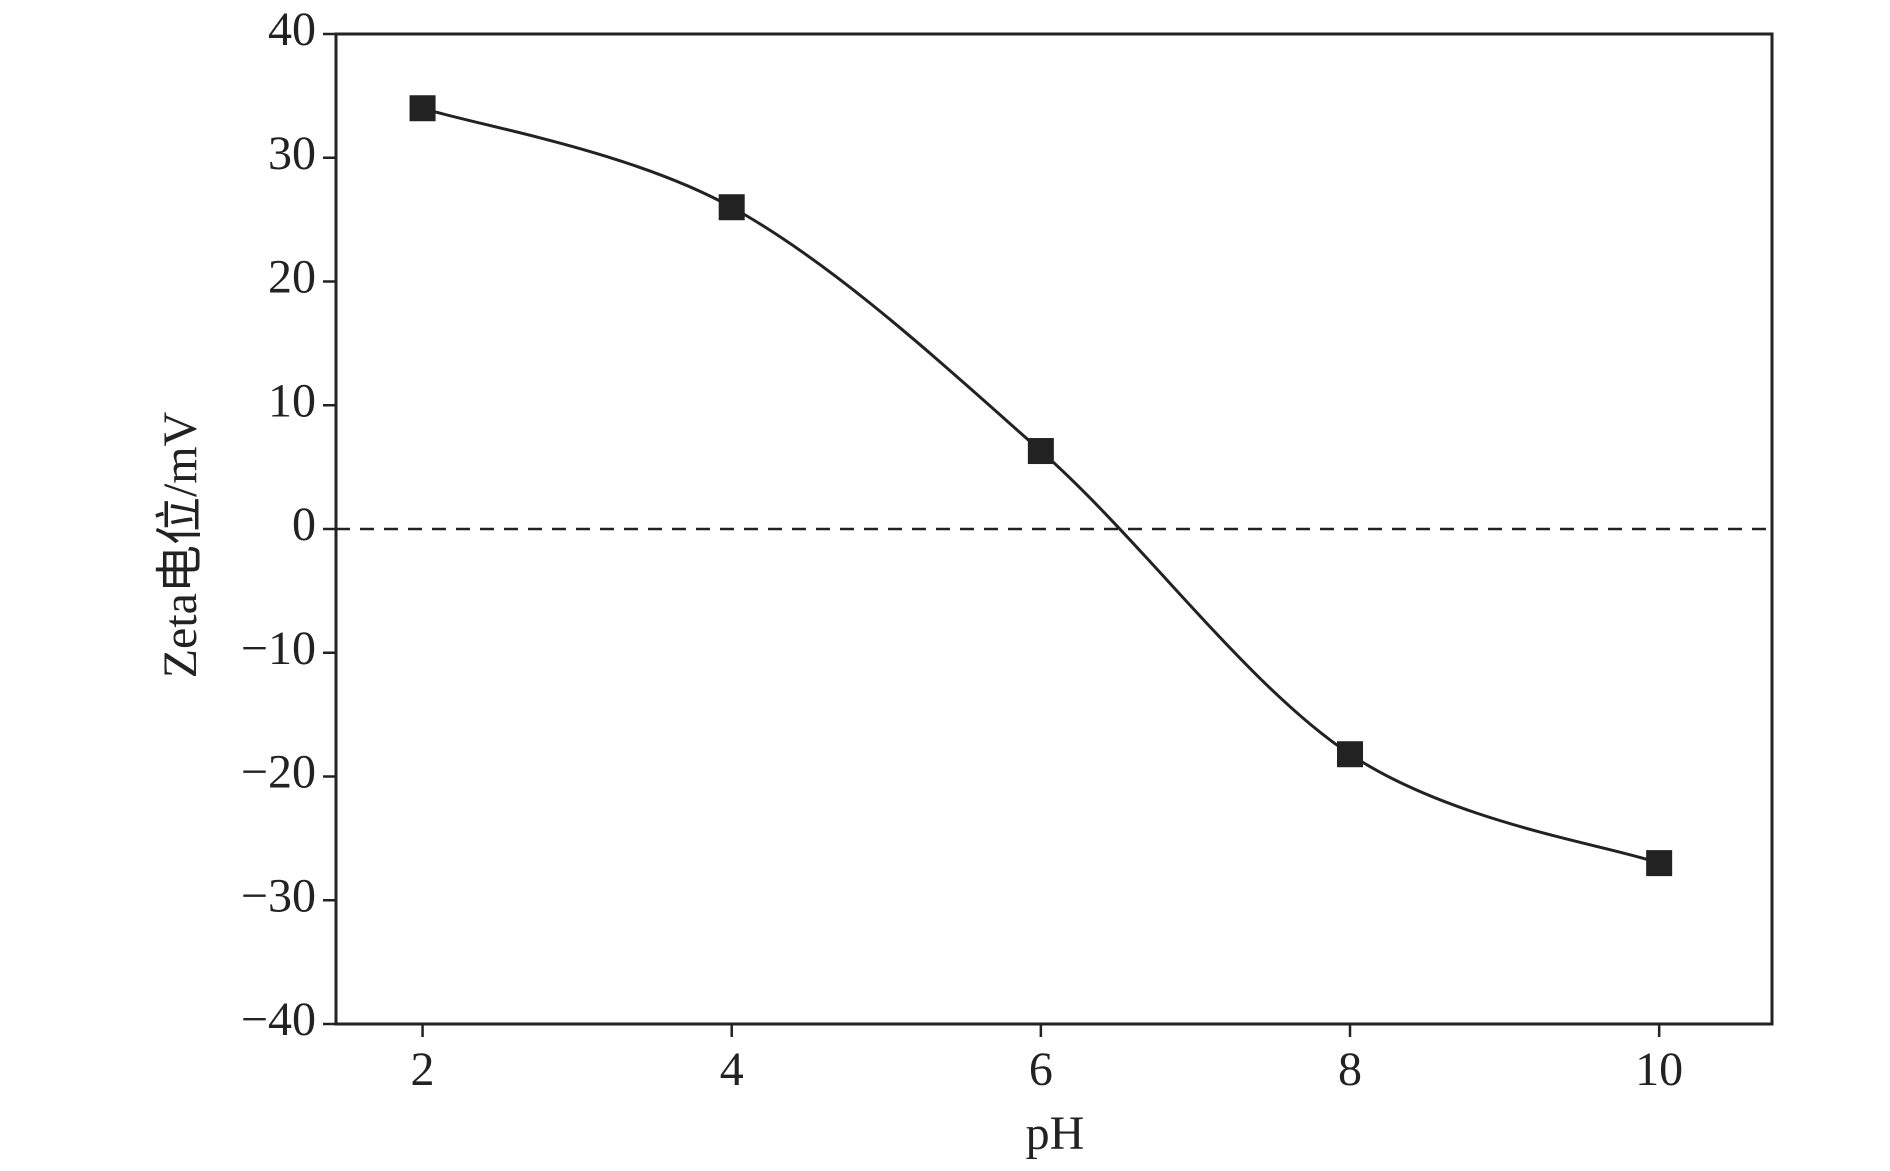  What do you see at coordinates (1041, 1069) in the screenshot?
I see `x-tick-label: 6` at bounding box center [1041, 1069].